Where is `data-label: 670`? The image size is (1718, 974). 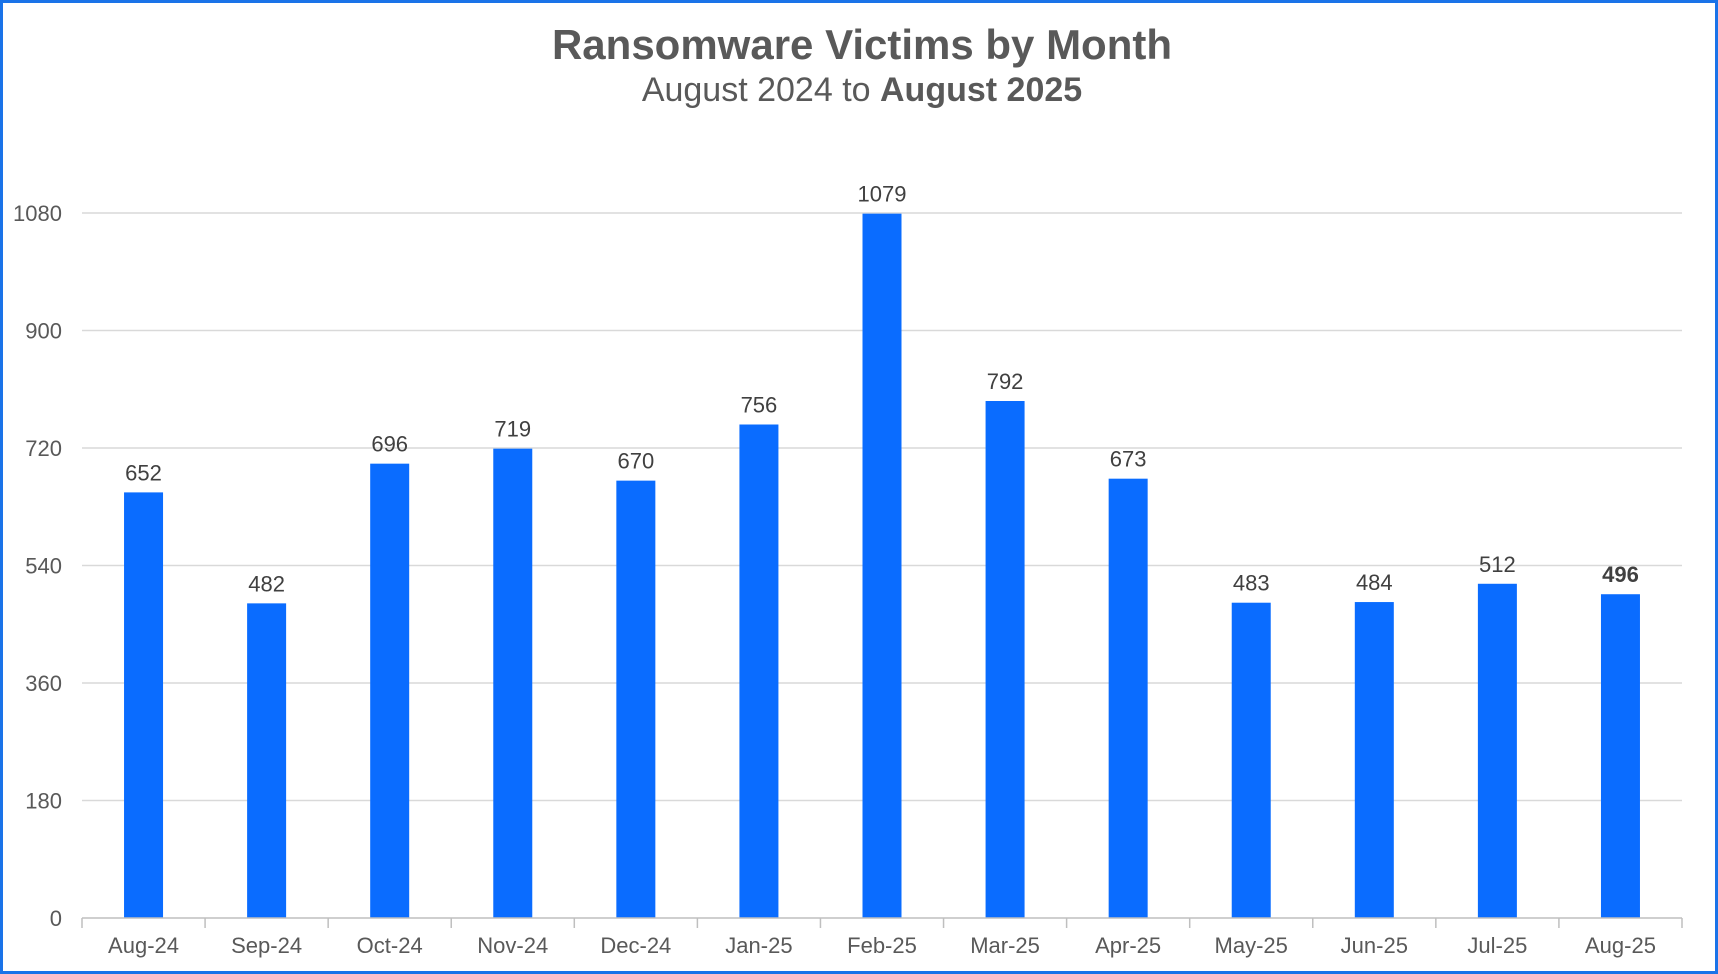 data-label: 670 is located at coordinates (635, 461).